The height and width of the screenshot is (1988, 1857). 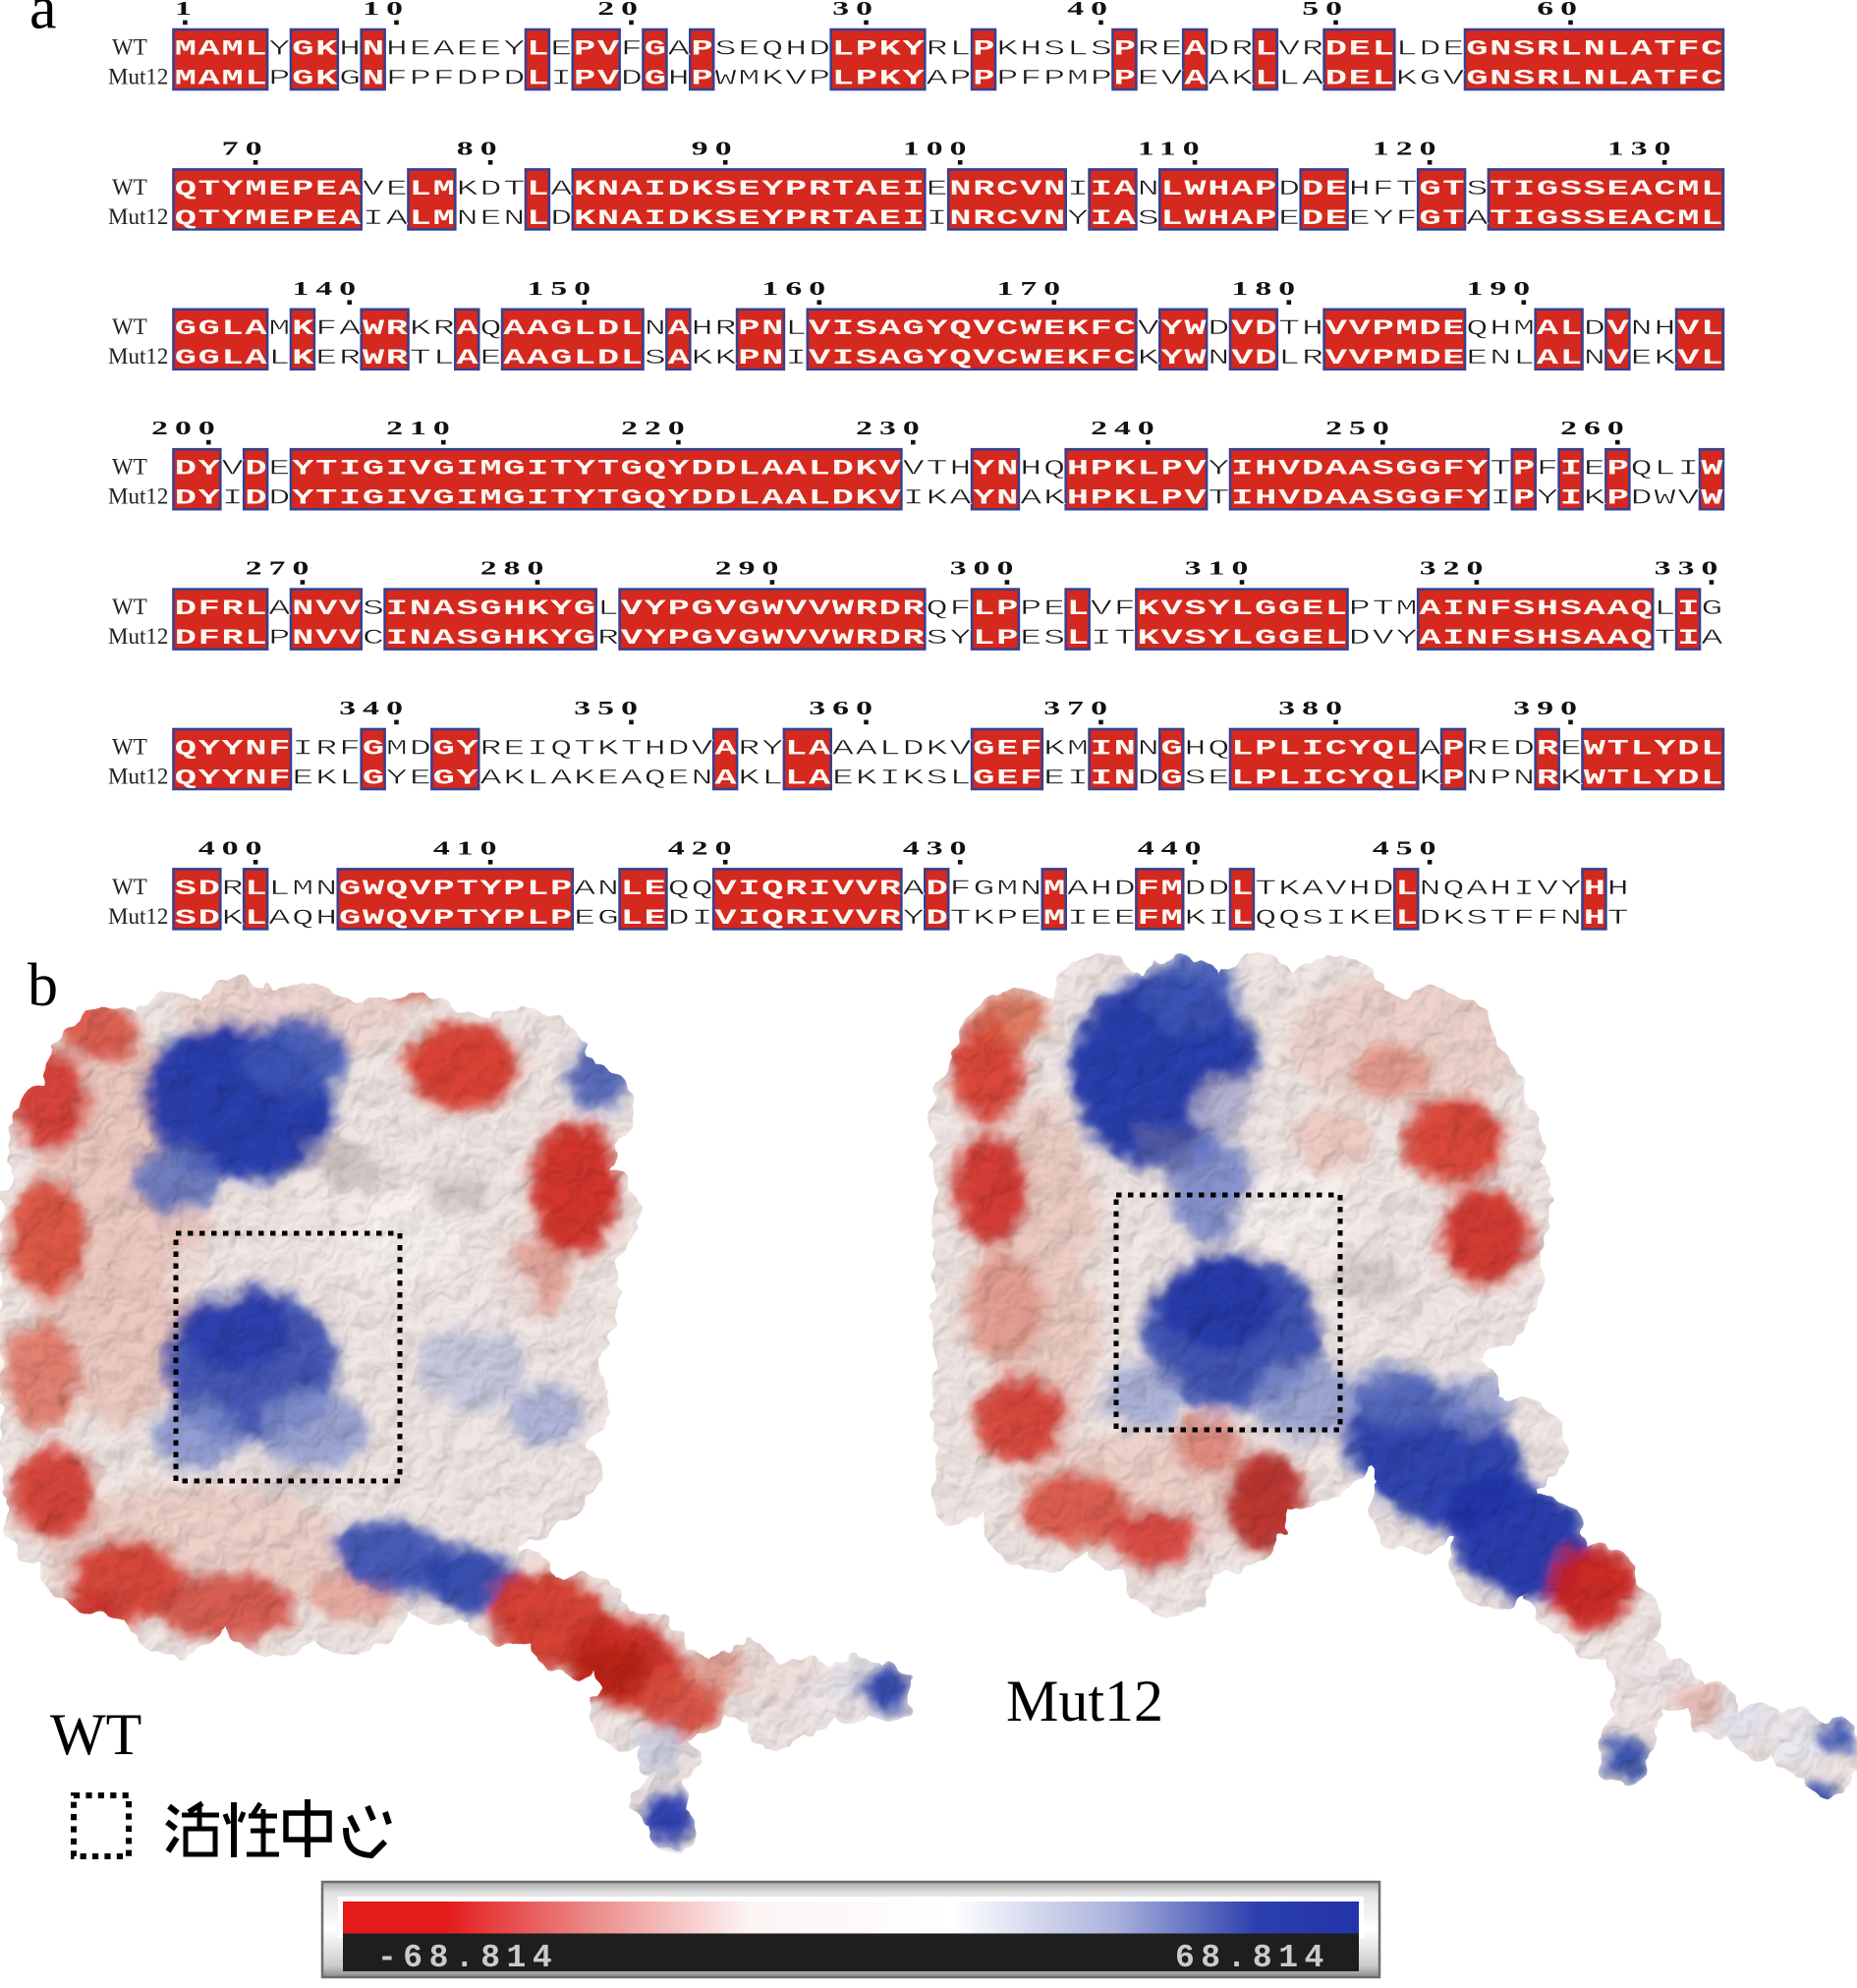 What do you see at coordinates (233, 847) in the screenshot?
I see `svg-text: 400` at bounding box center [233, 847].